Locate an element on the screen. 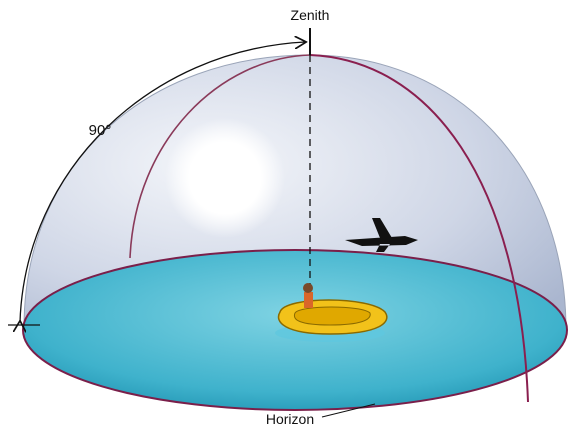  sun is located at coordinates (225, 178).